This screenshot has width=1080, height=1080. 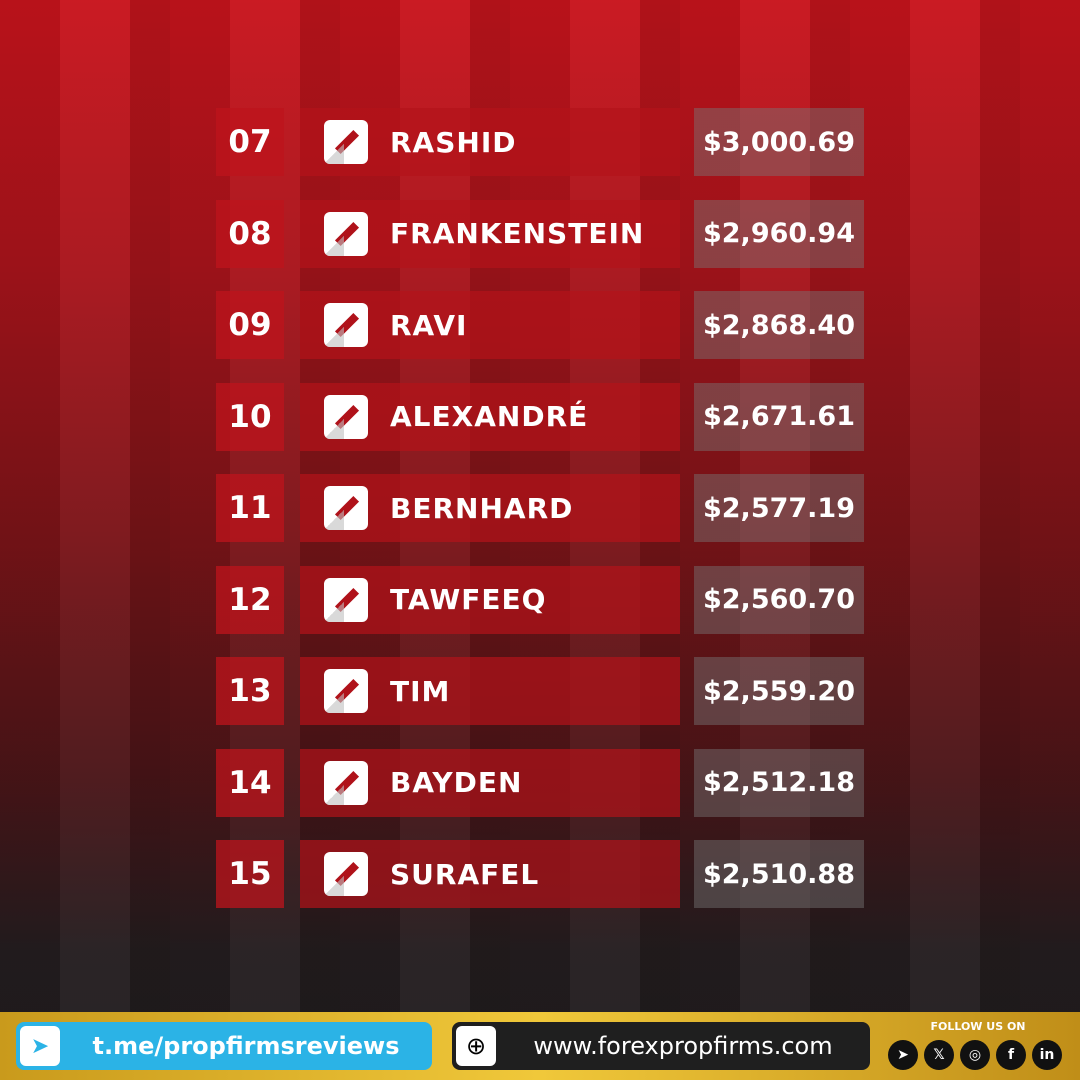 I want to click on leaderboard-row: 12 TAWFEEQ $2,560.70, so click(x=540, y=599).